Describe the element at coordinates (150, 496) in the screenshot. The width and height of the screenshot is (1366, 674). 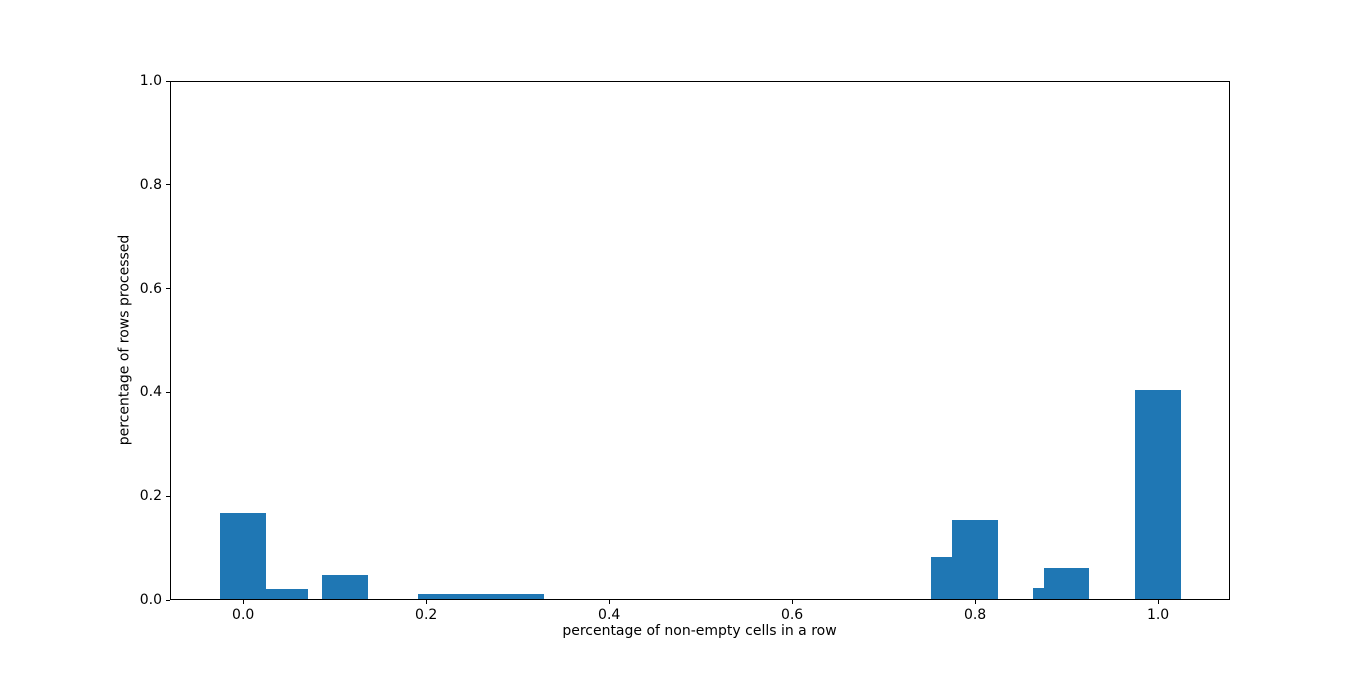
I see `y-tick-label-1: 0.2` at that location.